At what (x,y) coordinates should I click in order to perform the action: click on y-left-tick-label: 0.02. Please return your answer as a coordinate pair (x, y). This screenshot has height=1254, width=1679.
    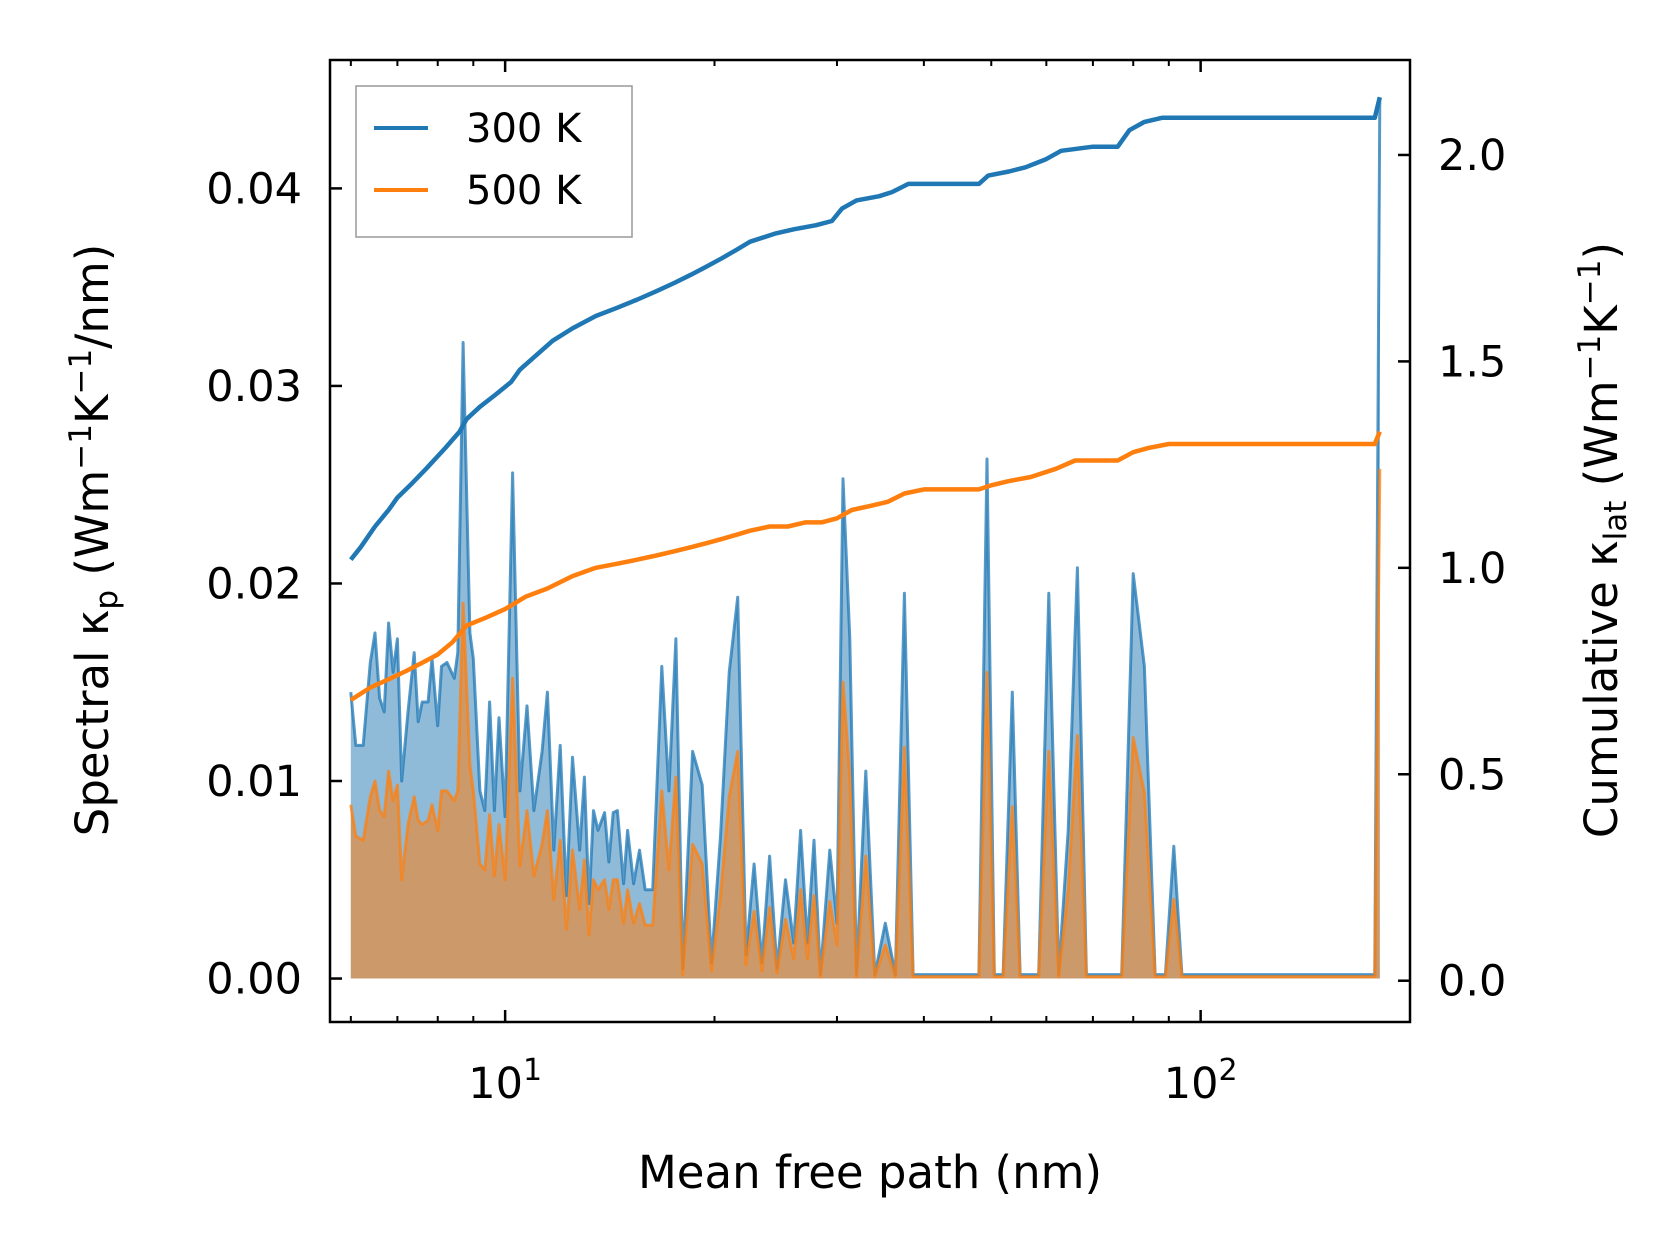
    Looking at the image, I should click on (254, 584).